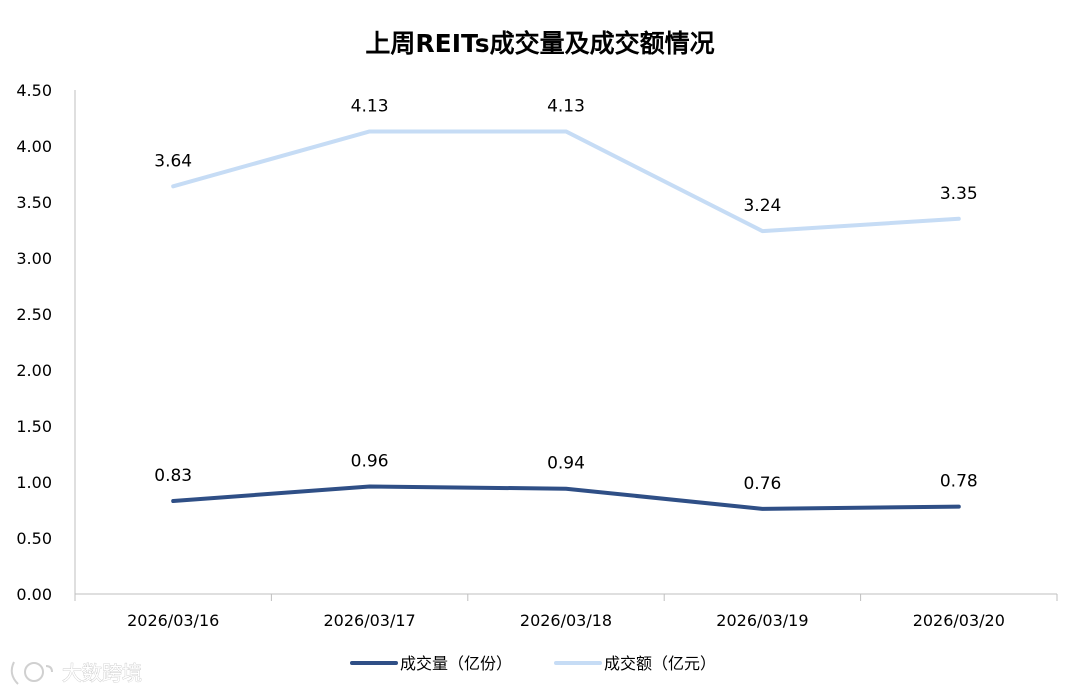  What do you see at coordinates (762, 484) in the screenshot?
I see `data-label: 0.76` at bounding box center [762, 484].